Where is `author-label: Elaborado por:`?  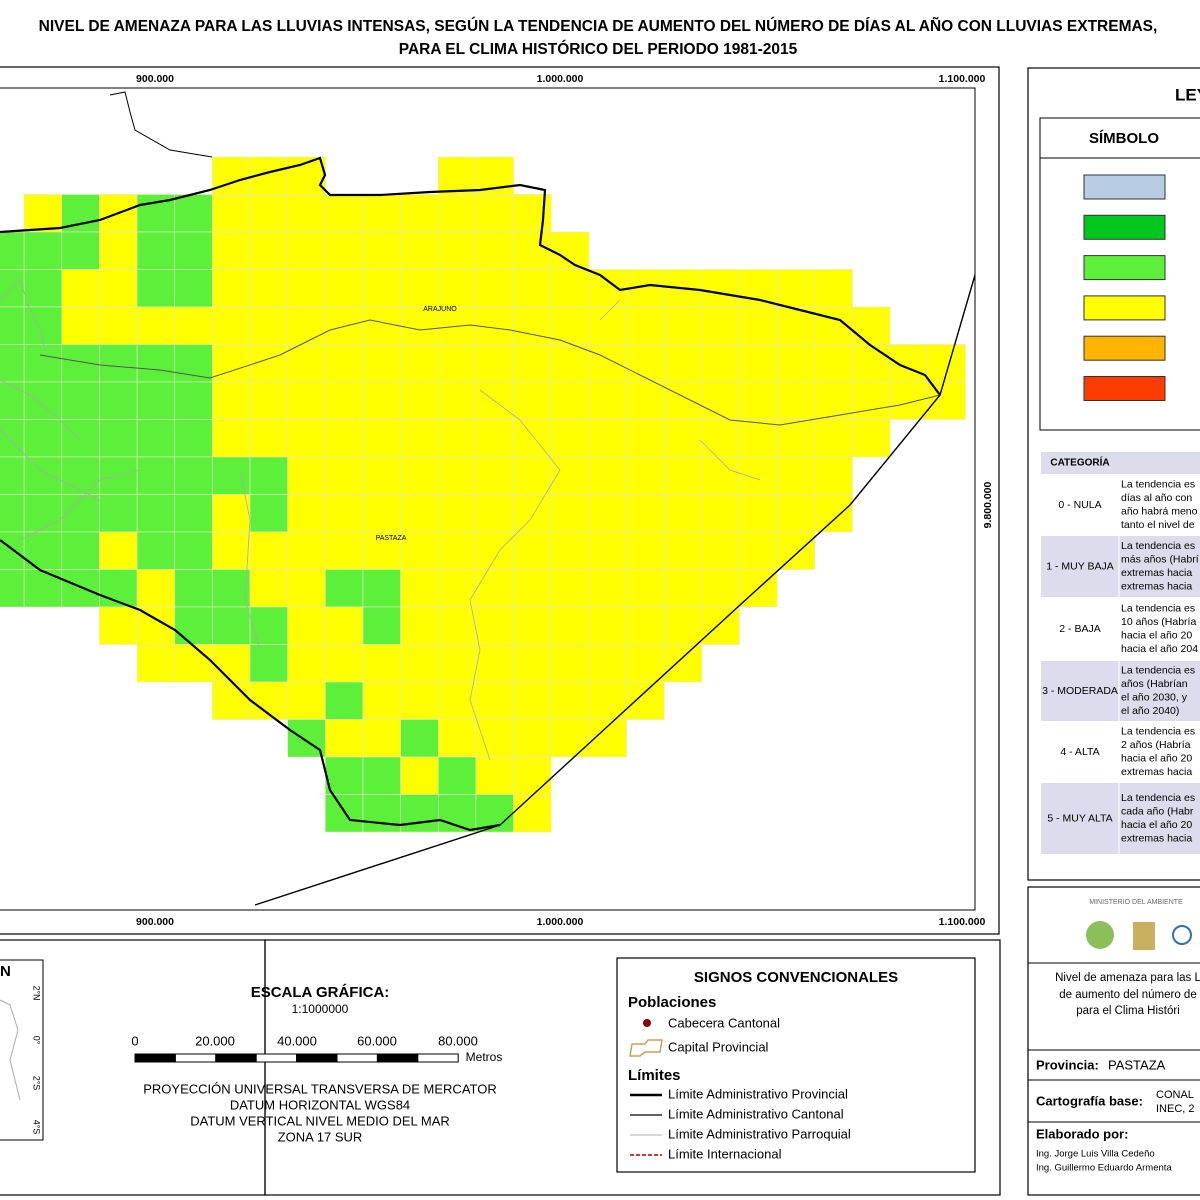
author-label: Elaborado por: is located at coordinates (1082, 1133).